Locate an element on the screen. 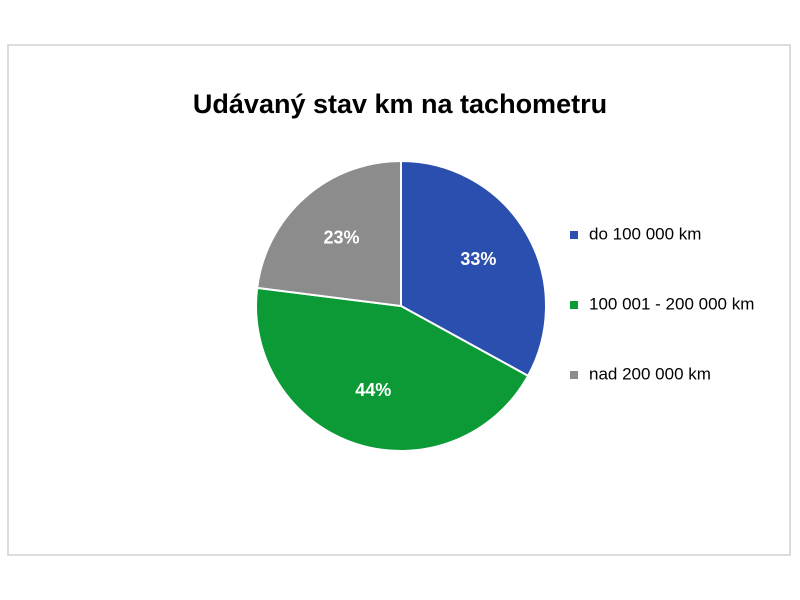 Image resolution: width=800 pixels, height=600 pixels. legend-label: do 100 000 km is located at coordinates (645, 233).